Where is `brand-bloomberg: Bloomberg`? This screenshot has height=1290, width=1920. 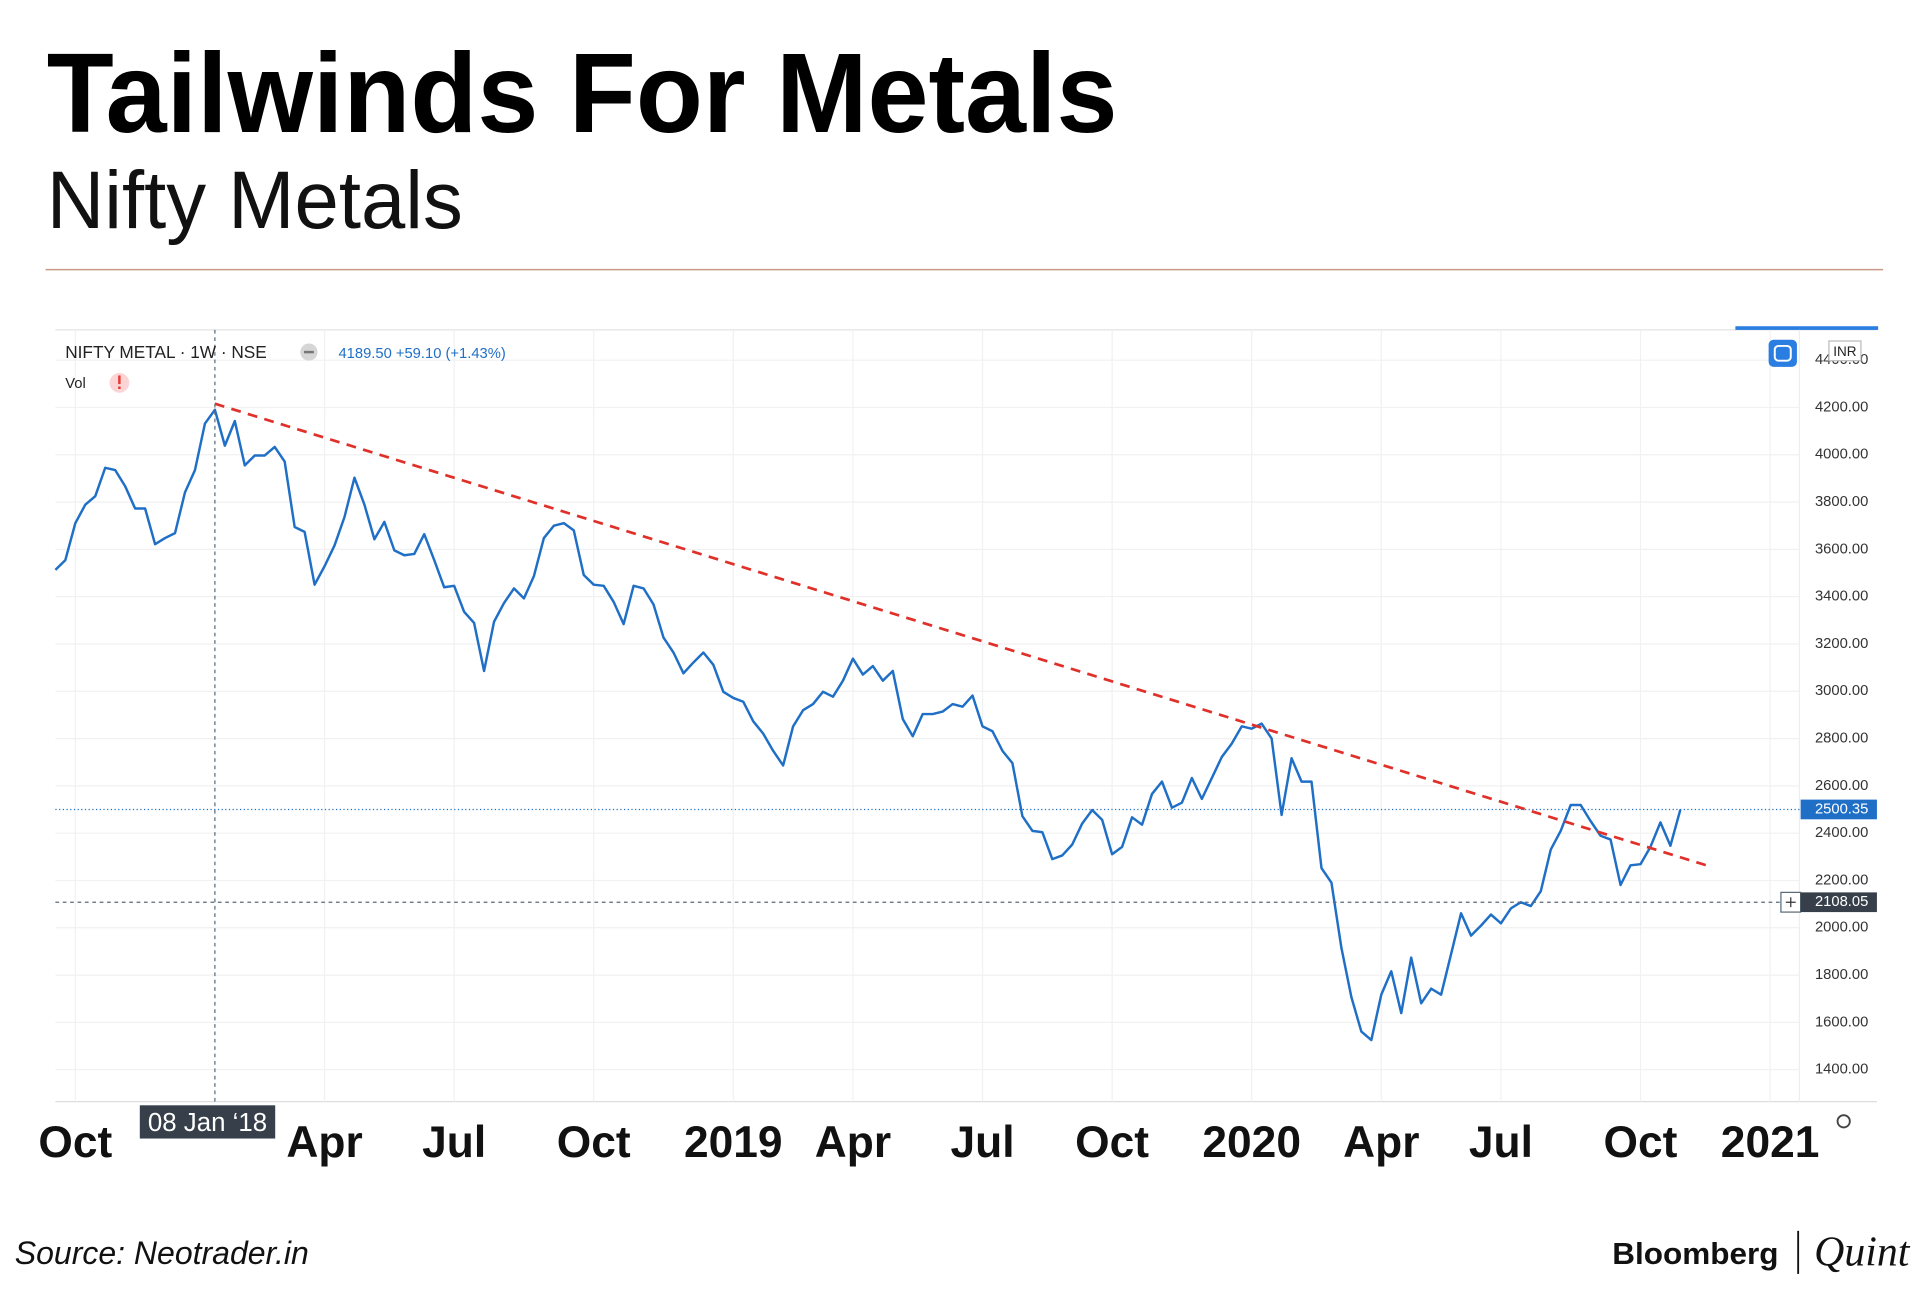 brand-bloomberg: Bloomberg is located at coordinates (1695, 1253).